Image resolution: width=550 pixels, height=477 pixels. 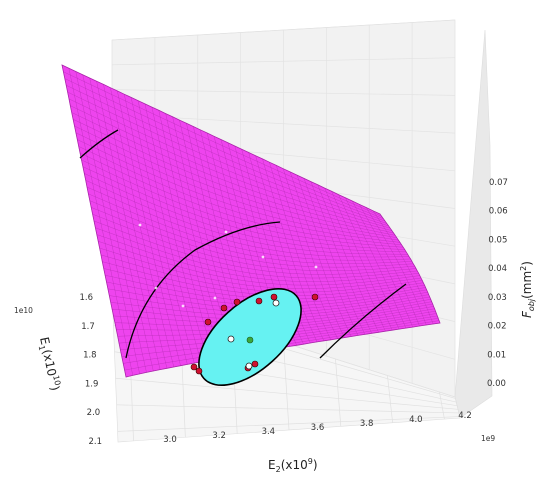 What do you see at coordinates (293, 465) in the screenshot?
I see `y-axis-label: E2(x109)` at bounding box center [293, 465].